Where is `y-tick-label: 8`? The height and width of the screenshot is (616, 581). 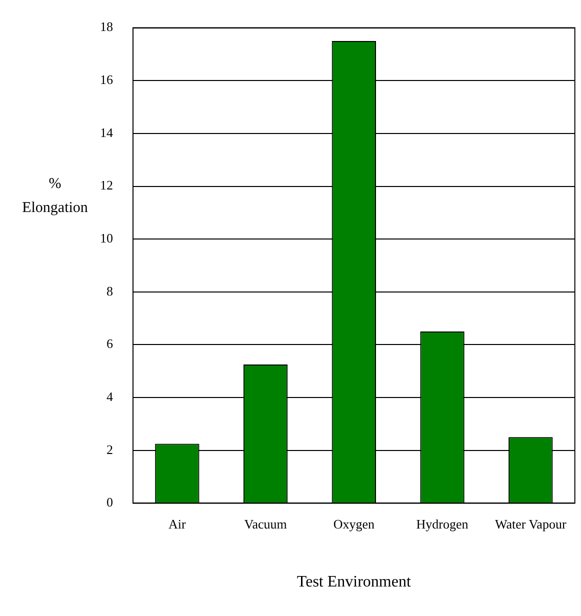
y-tick-label: 8 is located at coordinates (109, 290).